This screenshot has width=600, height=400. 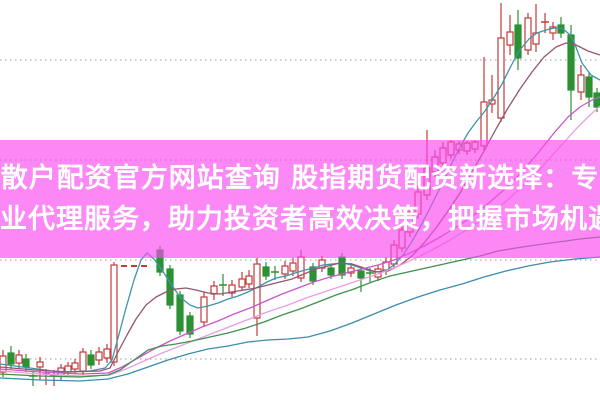 I want to click on banner-text-line1: 散户配资官方网站查询 股指期货配资新选择：专, so click(x=300, y=178).